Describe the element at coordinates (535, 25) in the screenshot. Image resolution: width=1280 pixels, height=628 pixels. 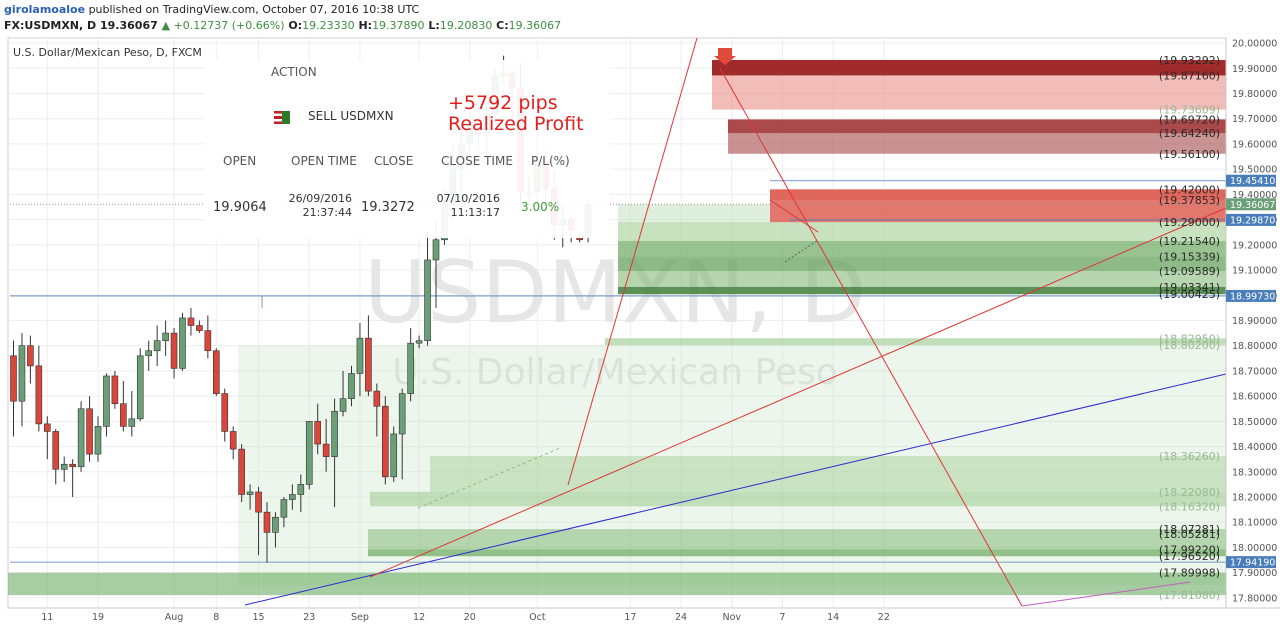
I see `close-value: 19.36067` at that location.